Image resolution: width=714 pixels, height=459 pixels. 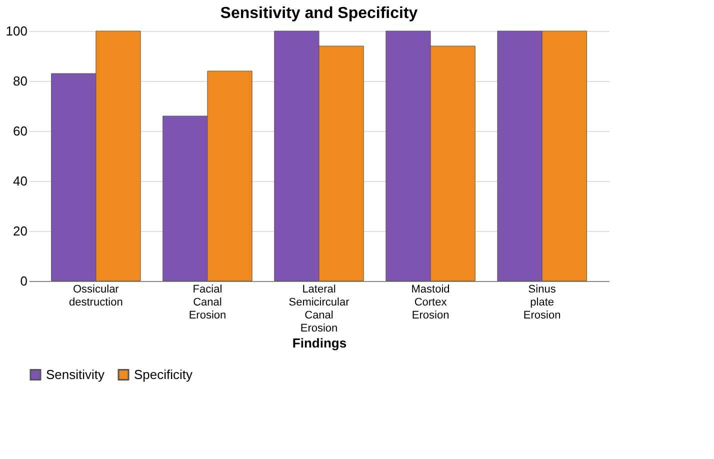 I want to click on y-tick-label: 20, so click(x=20, y=231).